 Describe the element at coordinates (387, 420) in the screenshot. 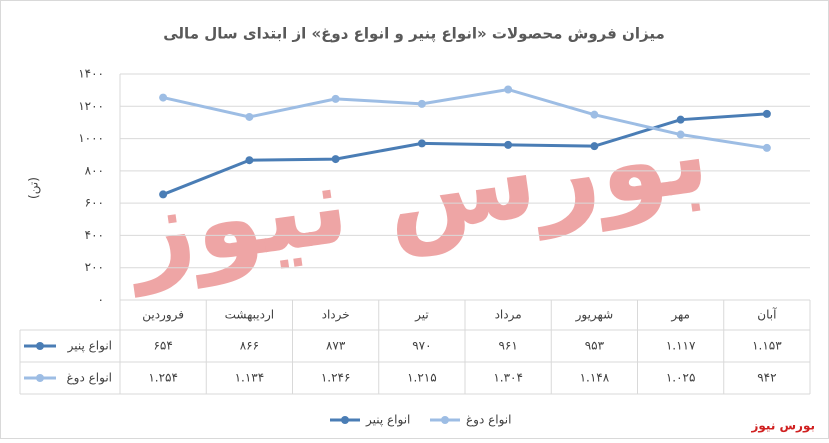

I see `legend-label: انواع پنیر` at that location.